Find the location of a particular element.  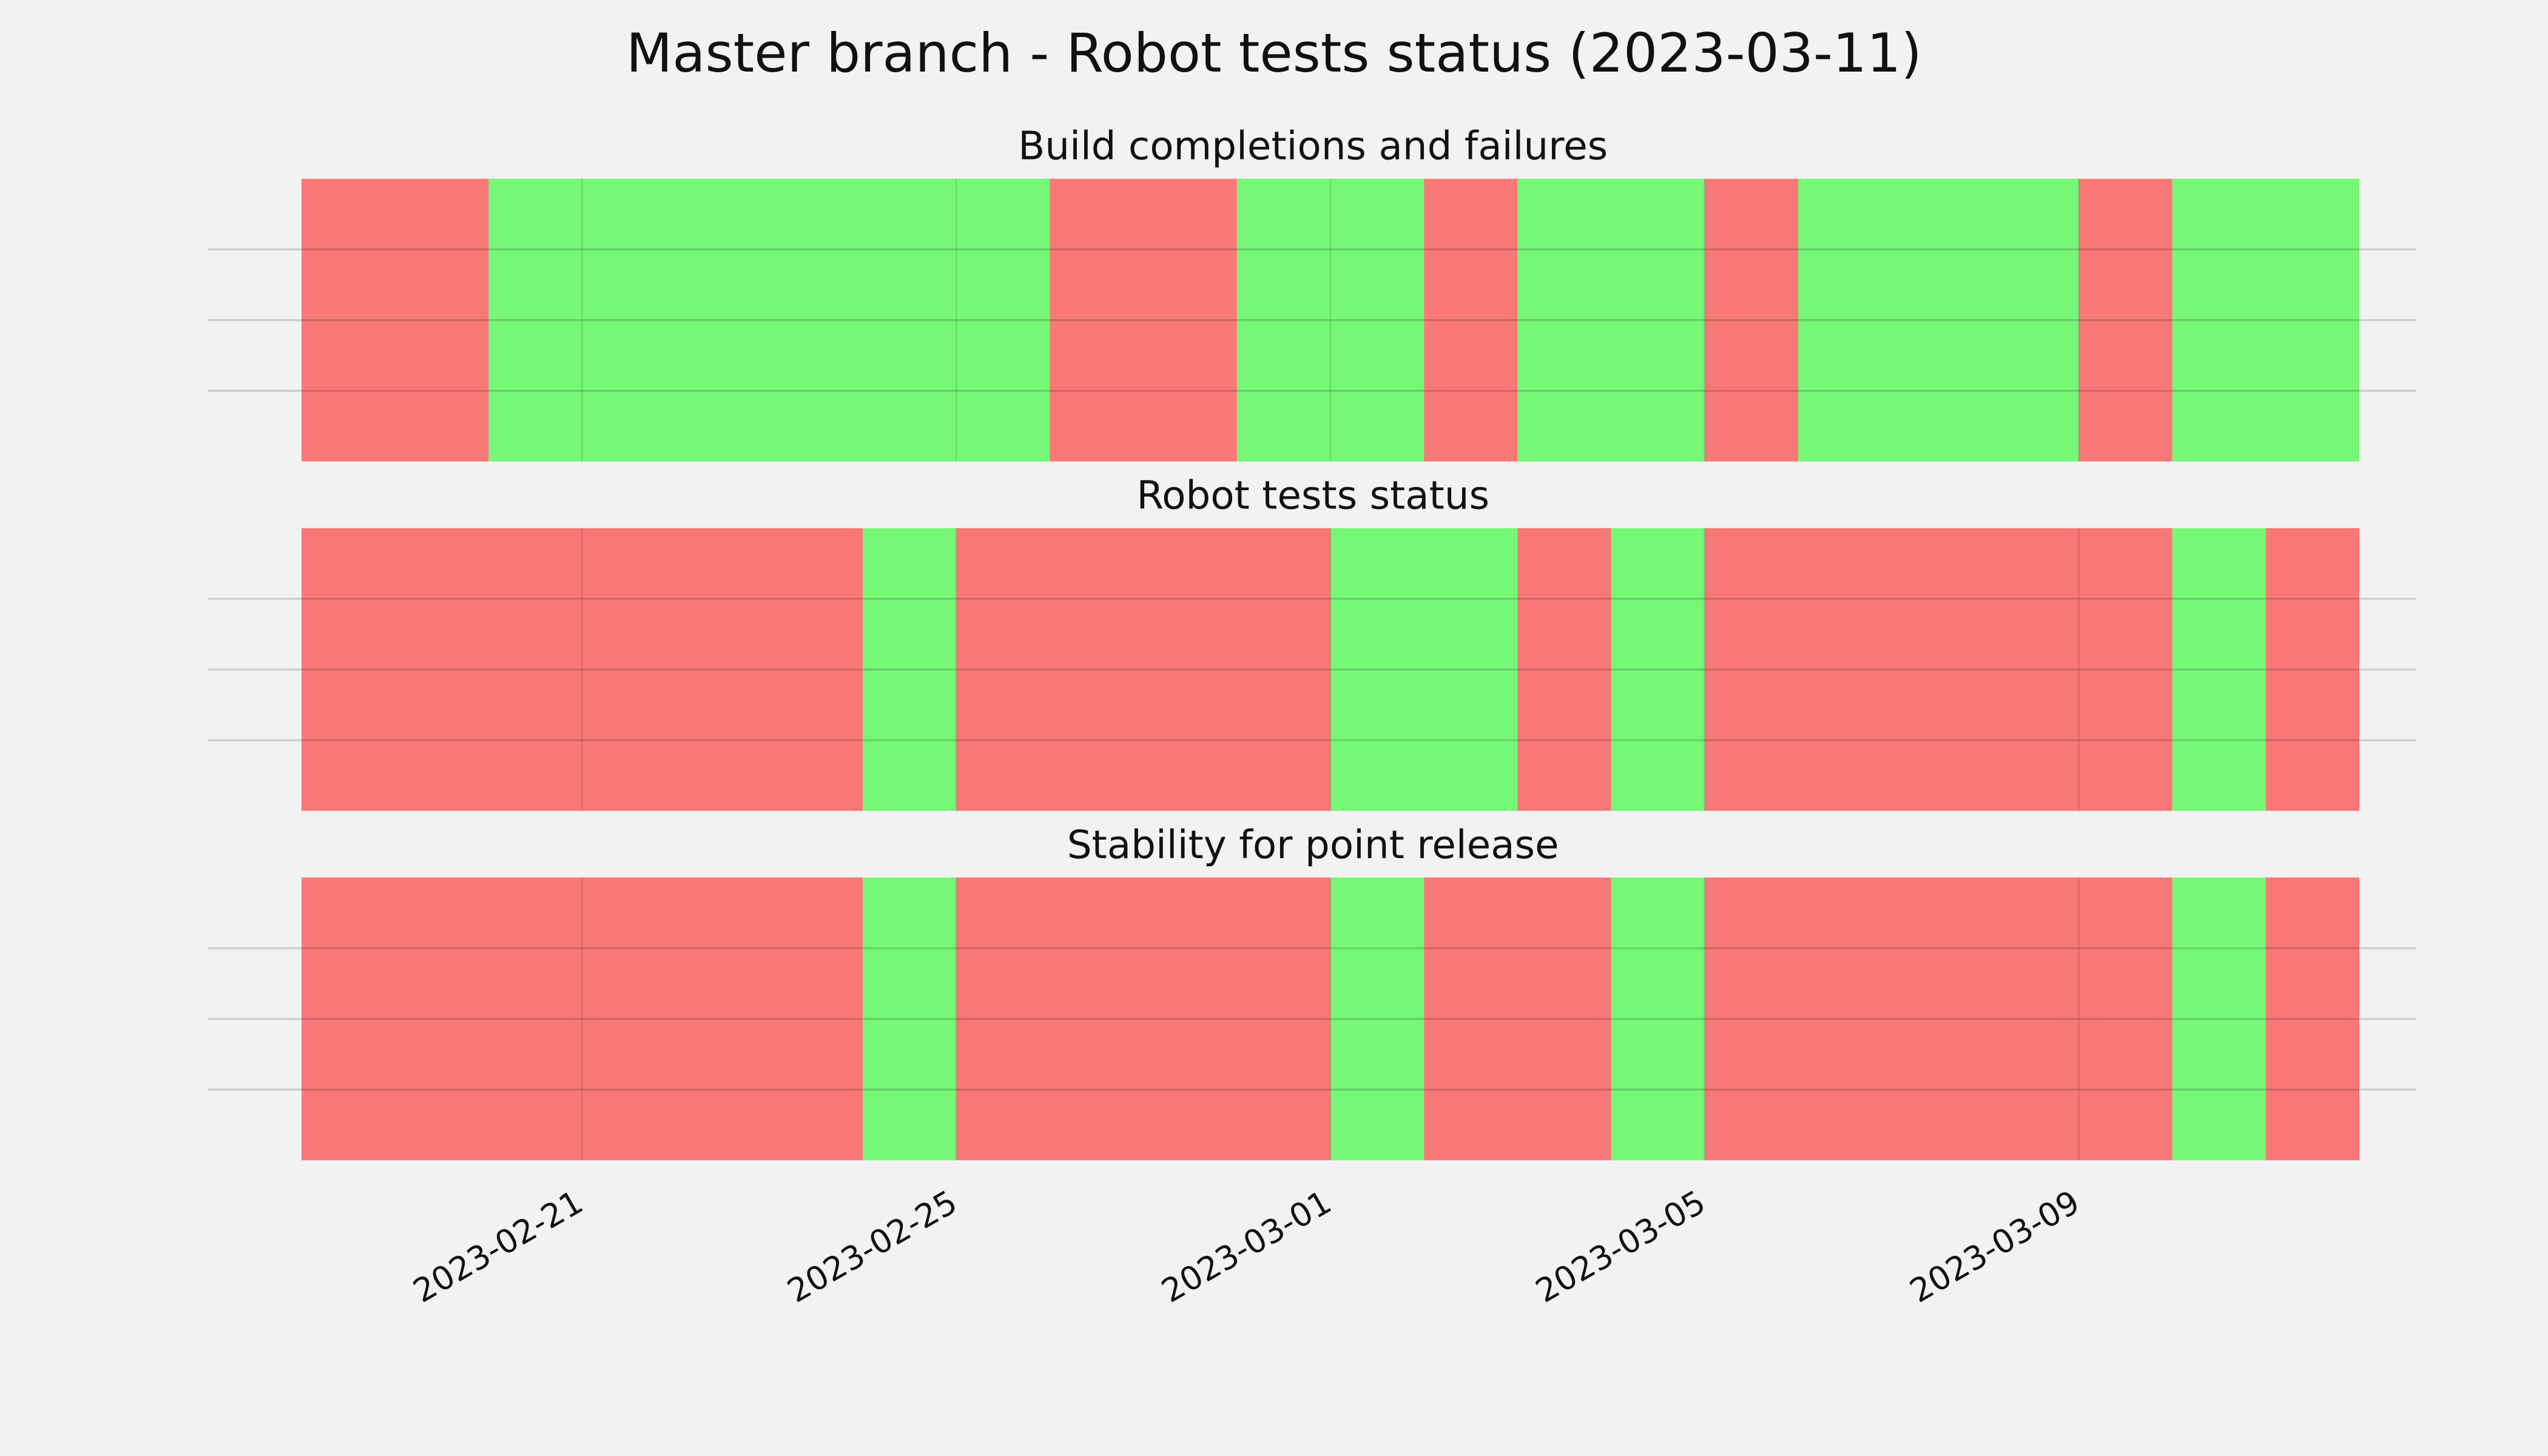

subplot-title: Robot tests status is located at coordinates (1312, 495).